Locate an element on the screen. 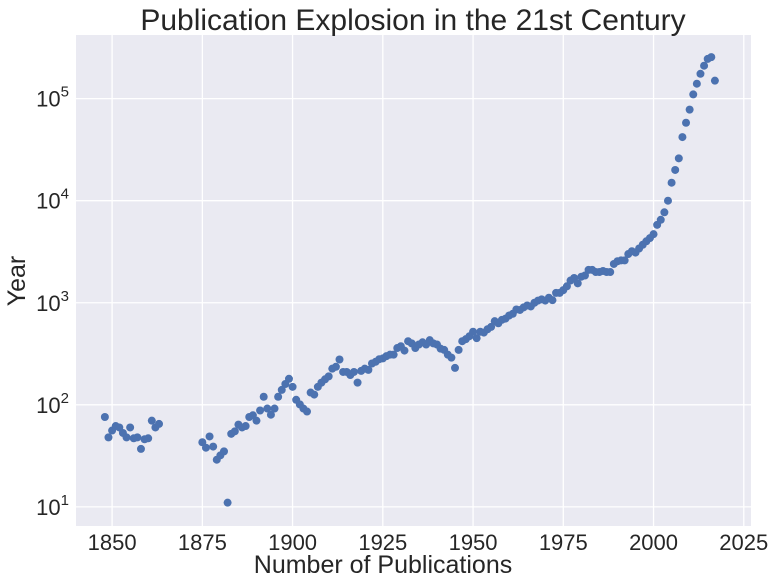  x-tick-label: 2025 is located at coordinates (743, 542).